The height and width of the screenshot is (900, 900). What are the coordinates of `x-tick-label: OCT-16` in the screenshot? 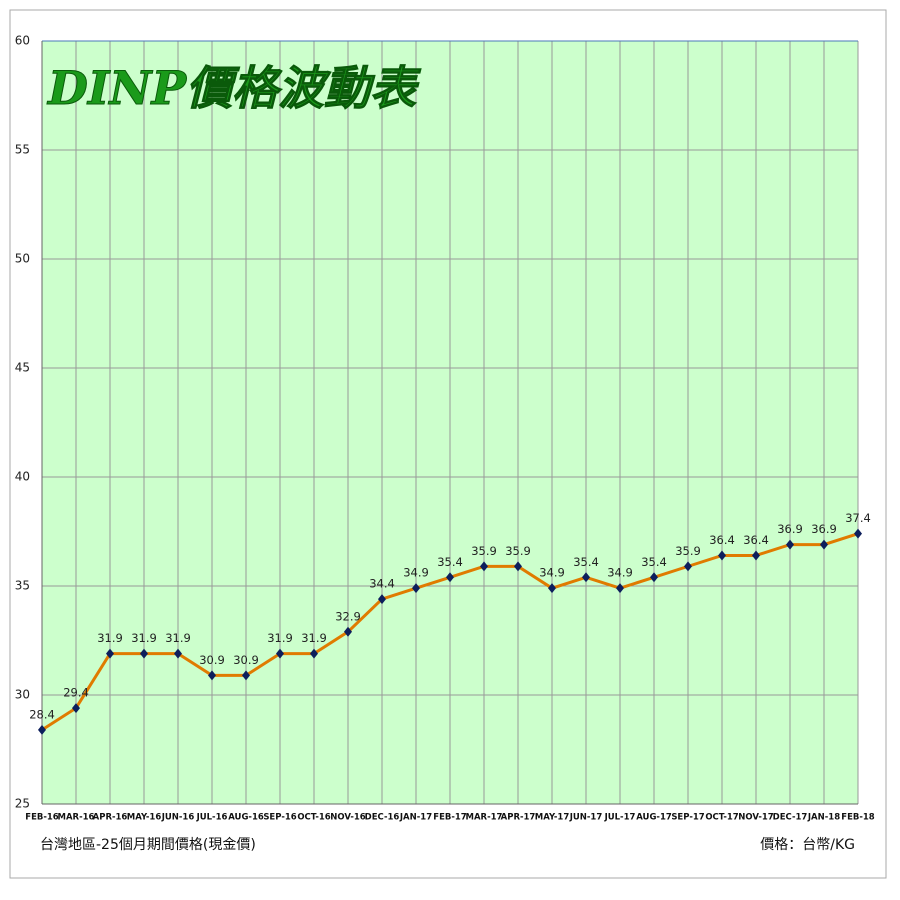 It's located at (313, 818).